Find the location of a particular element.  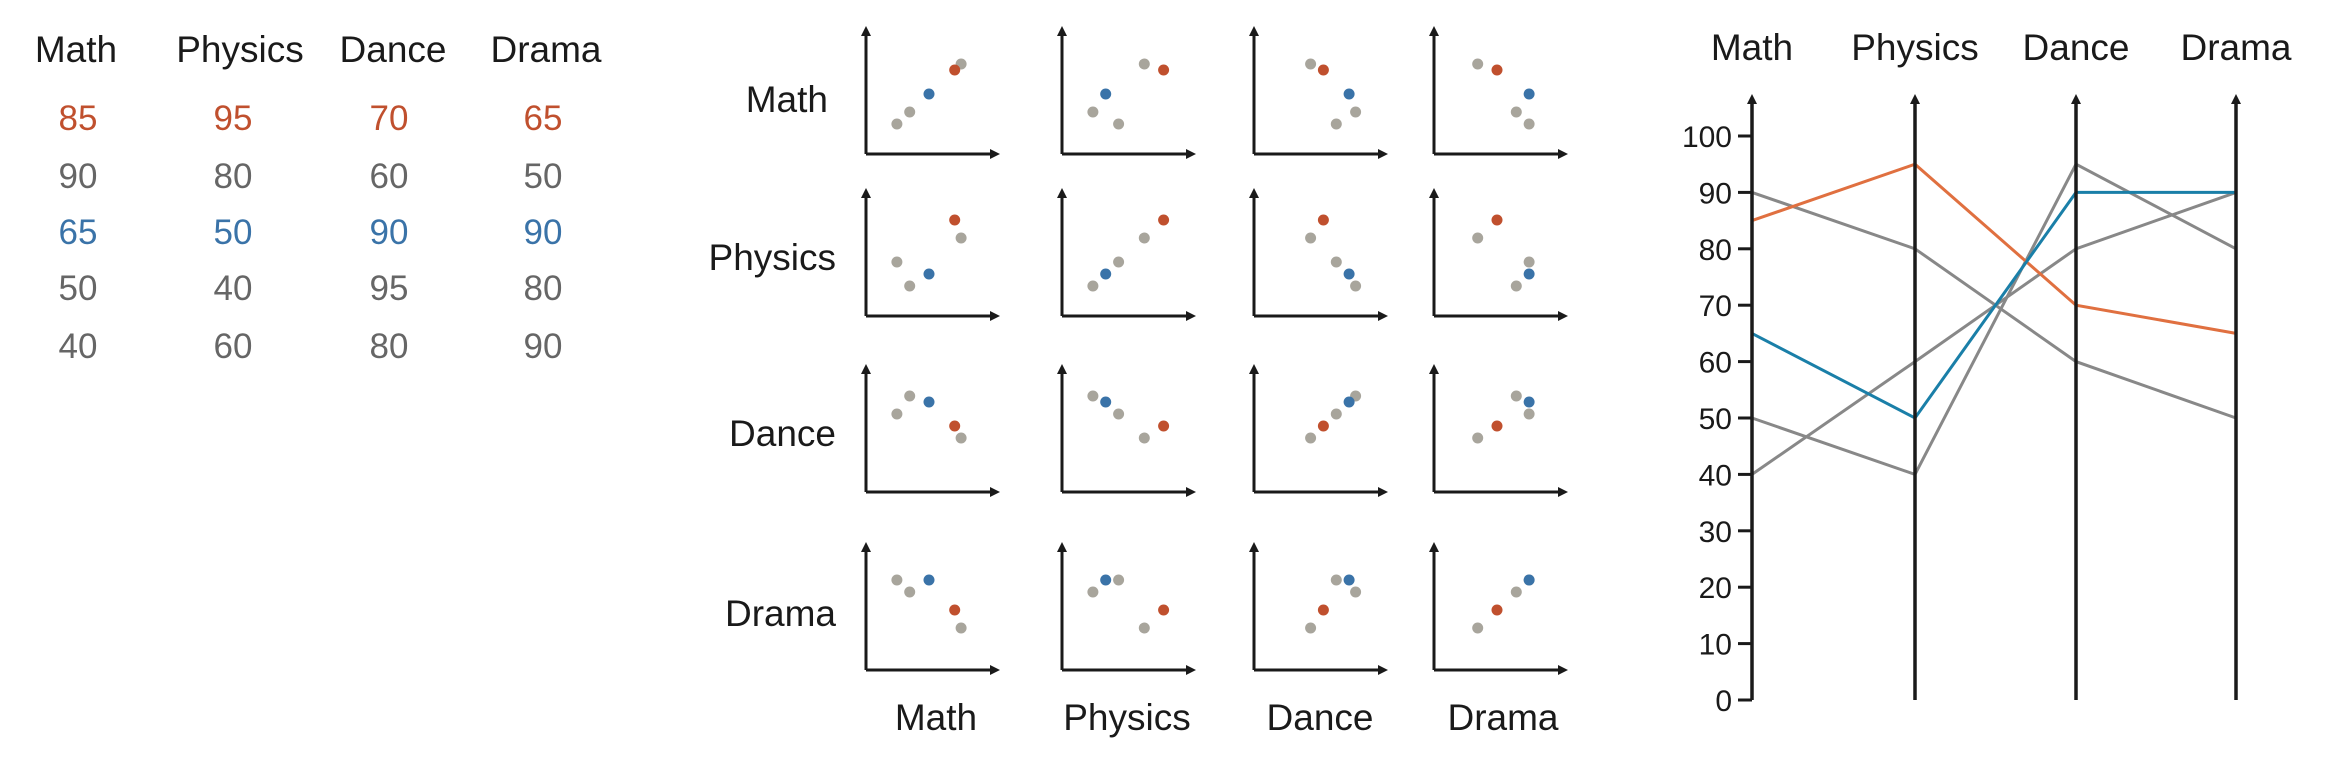

pc-tick-label: 80 is located at coordinates (1715, 250).